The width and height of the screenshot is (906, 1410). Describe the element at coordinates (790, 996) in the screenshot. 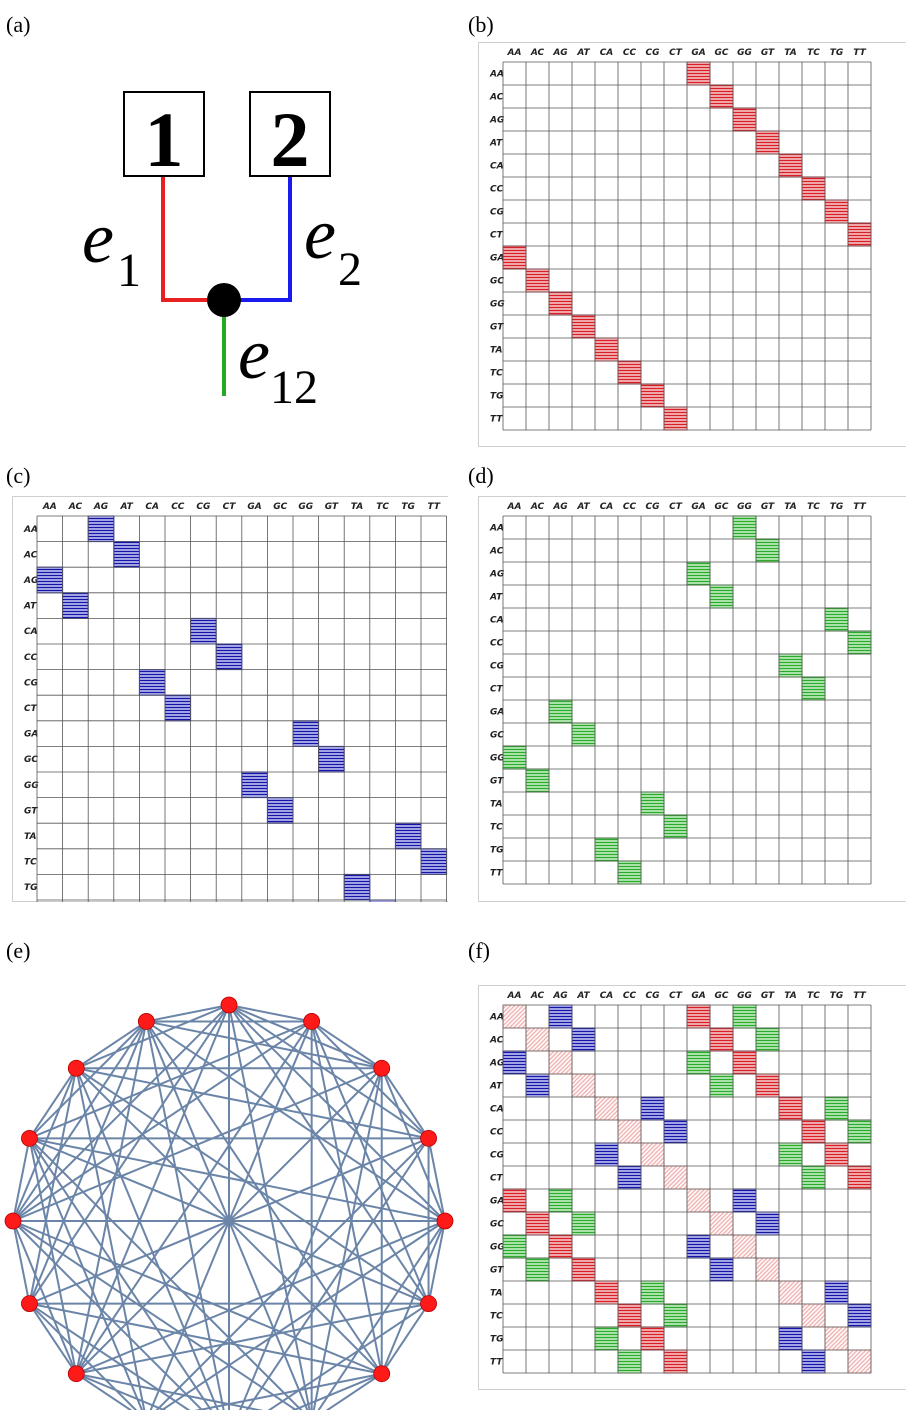

I see `column-header: TA` at that location.